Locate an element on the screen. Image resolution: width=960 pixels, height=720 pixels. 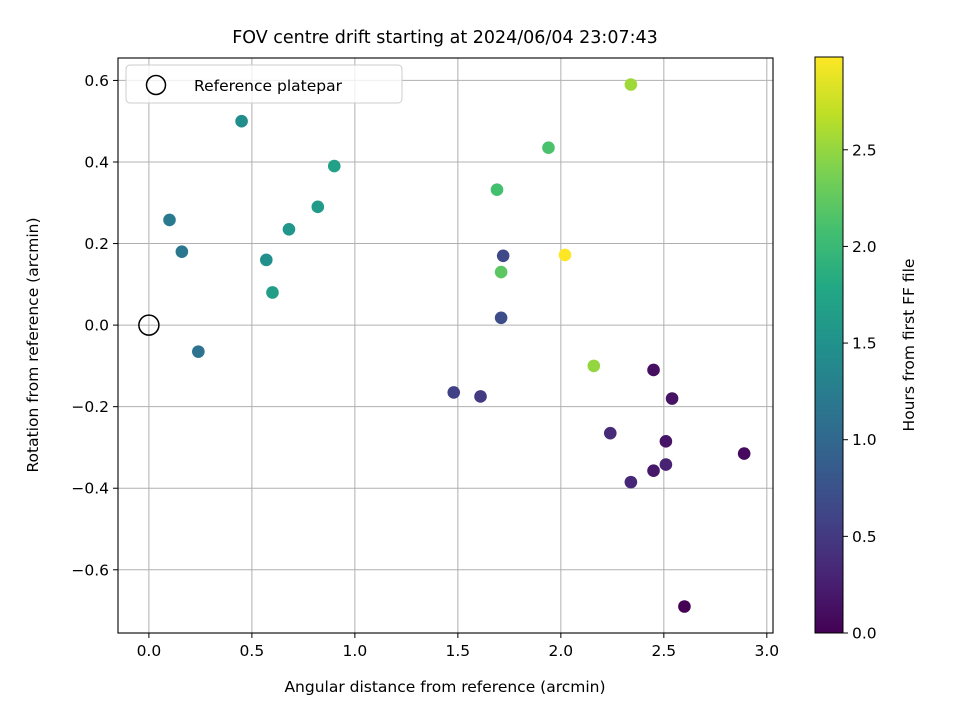
colorbar-ticks: 0.0 0.5 1.0 1.5 2.0 2.5 is located at coordinates (860, 392).